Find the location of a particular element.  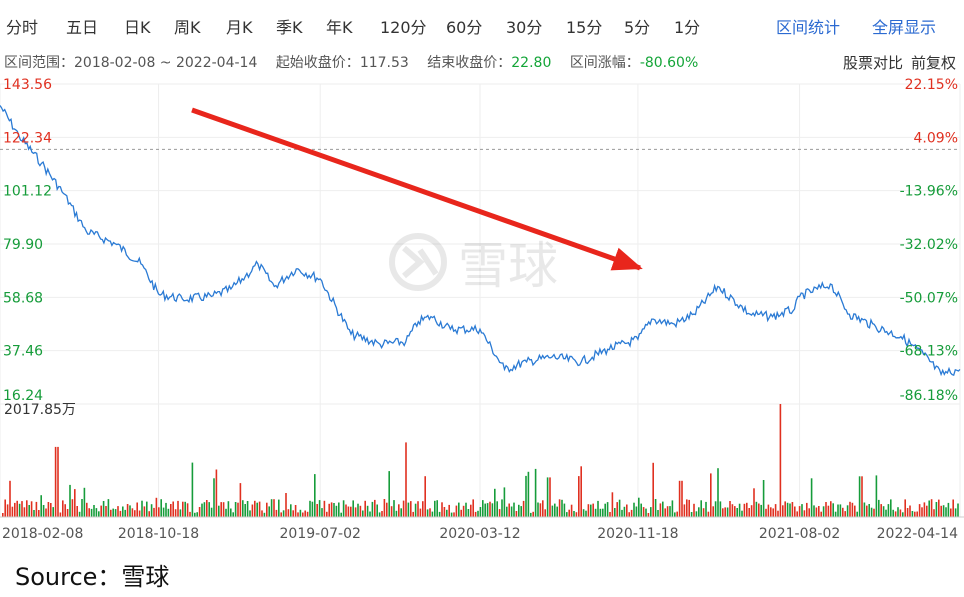

period-tab-9: 30分 is located at coordinates (524, 27).